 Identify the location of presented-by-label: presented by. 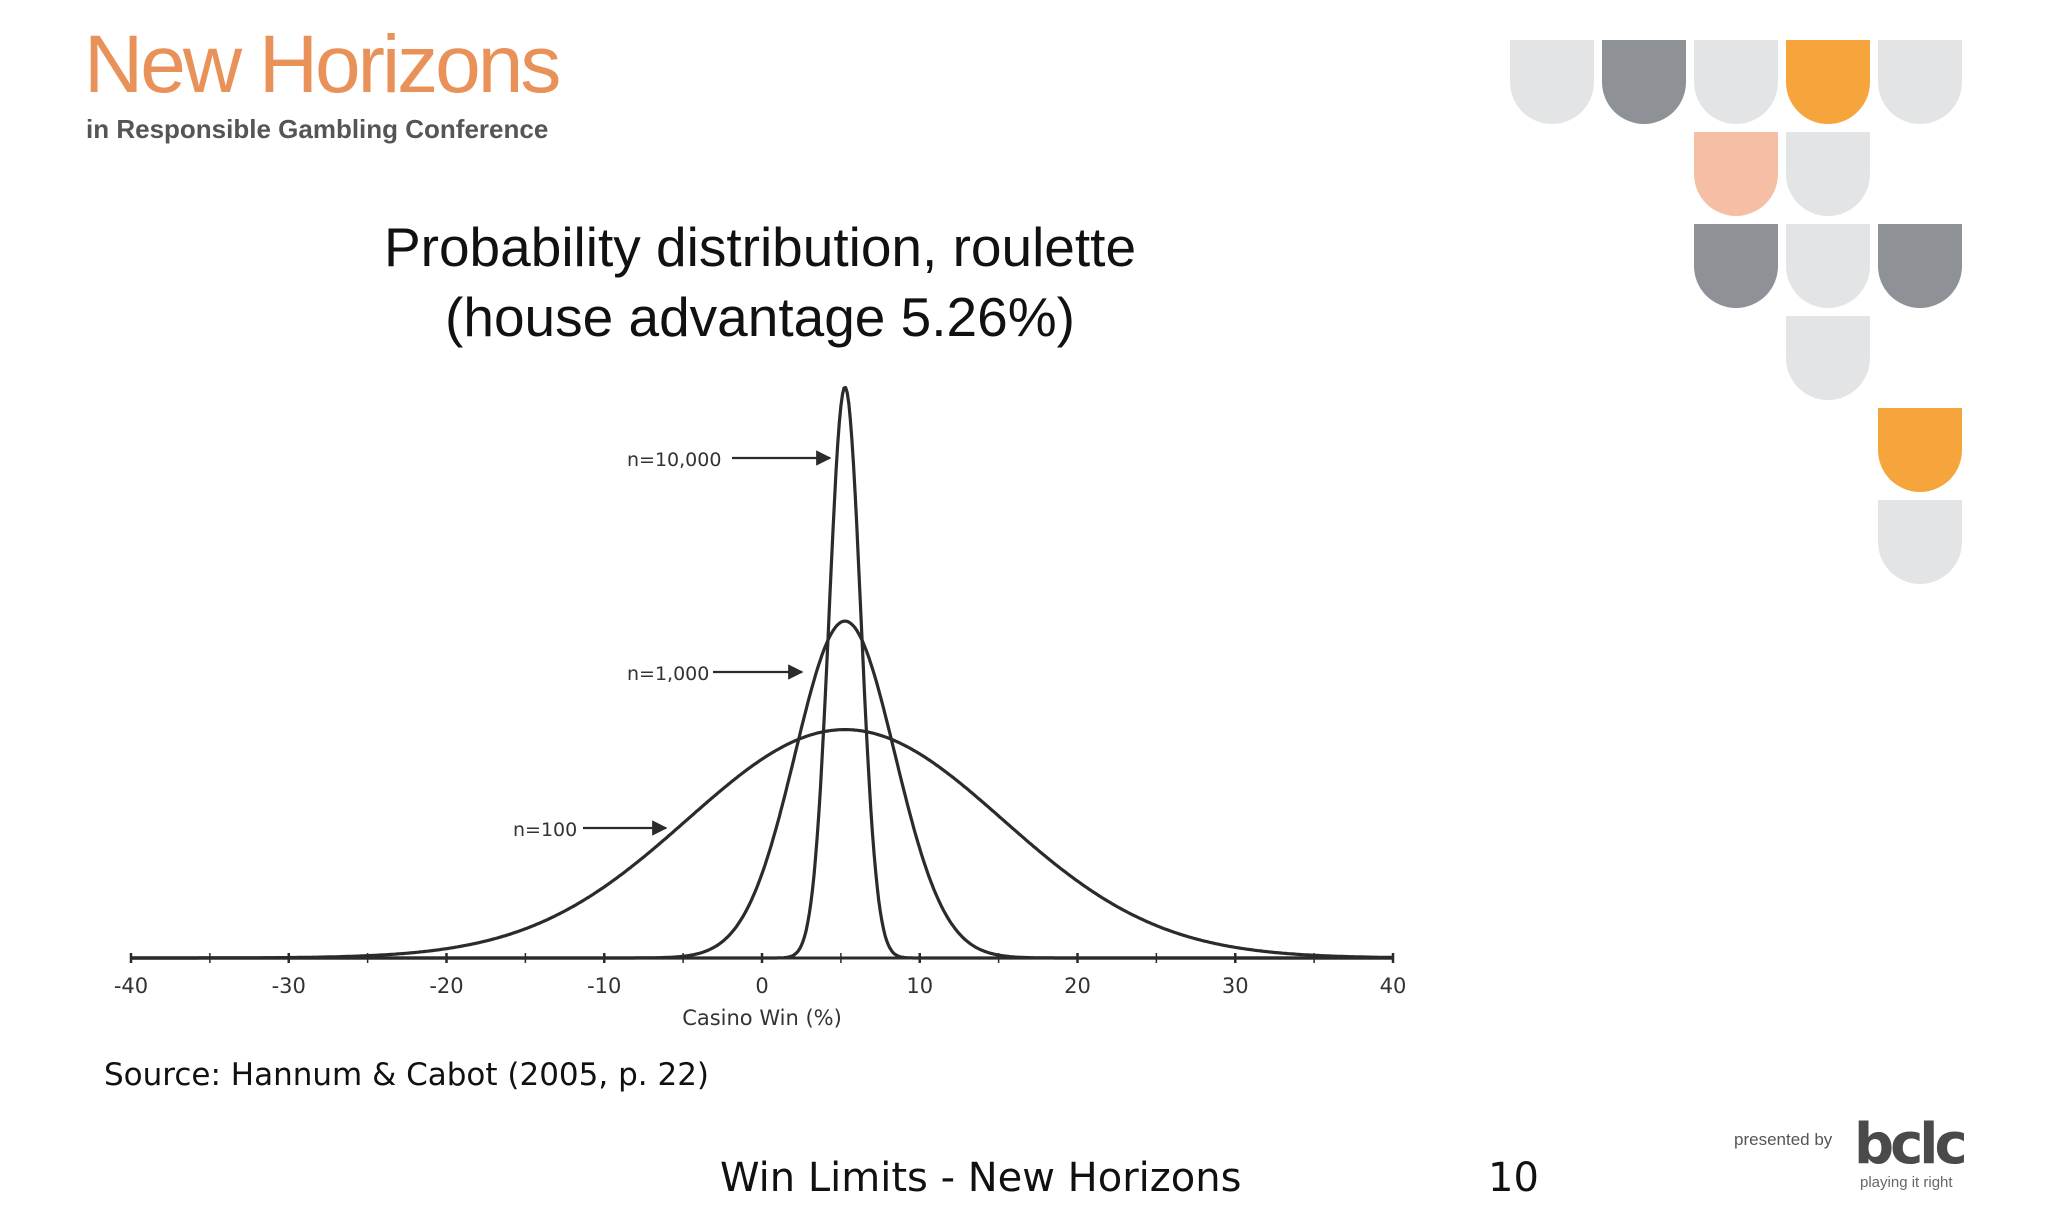
(1783, 1139).